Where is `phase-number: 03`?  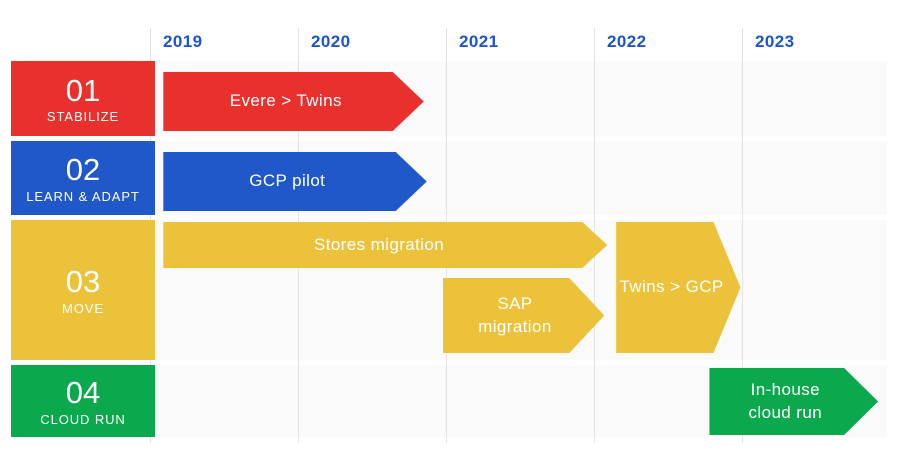 phase-number: 03 is located at coordinates (83, 282).